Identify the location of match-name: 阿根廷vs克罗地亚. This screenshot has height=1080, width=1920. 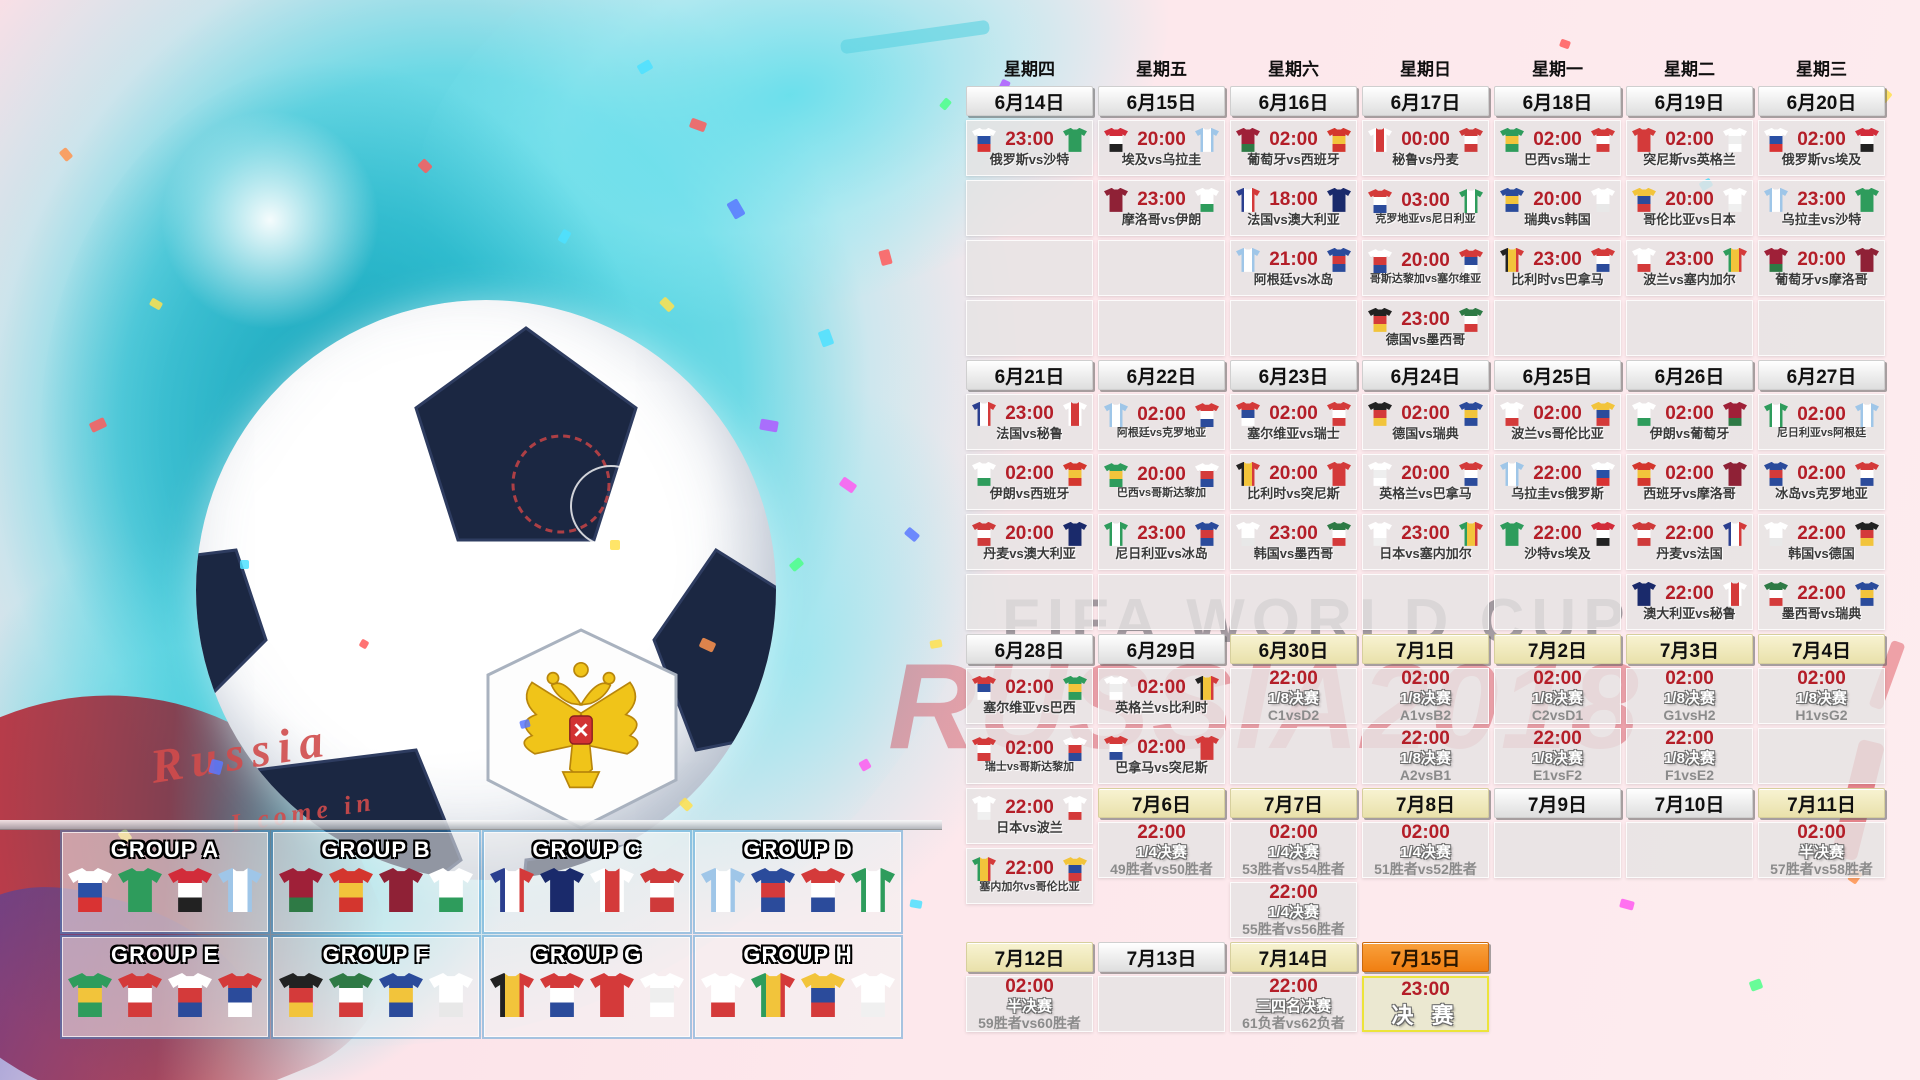
(1161, 433).